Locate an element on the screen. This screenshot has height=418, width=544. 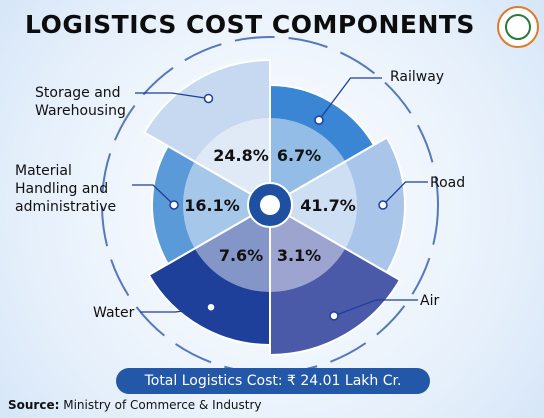
source-text: Ministry of Commerce & Industry is located at coordinates (162, 405).